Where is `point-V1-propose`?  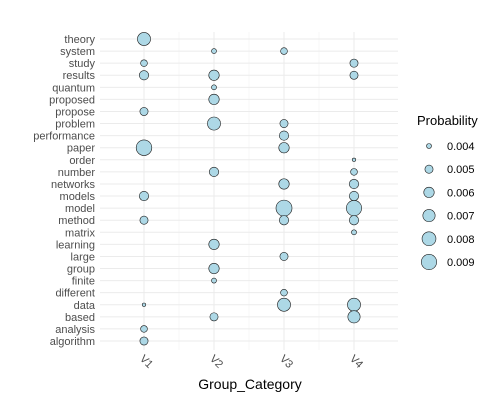
point-V1-propose is located at coordinates (144, 111).